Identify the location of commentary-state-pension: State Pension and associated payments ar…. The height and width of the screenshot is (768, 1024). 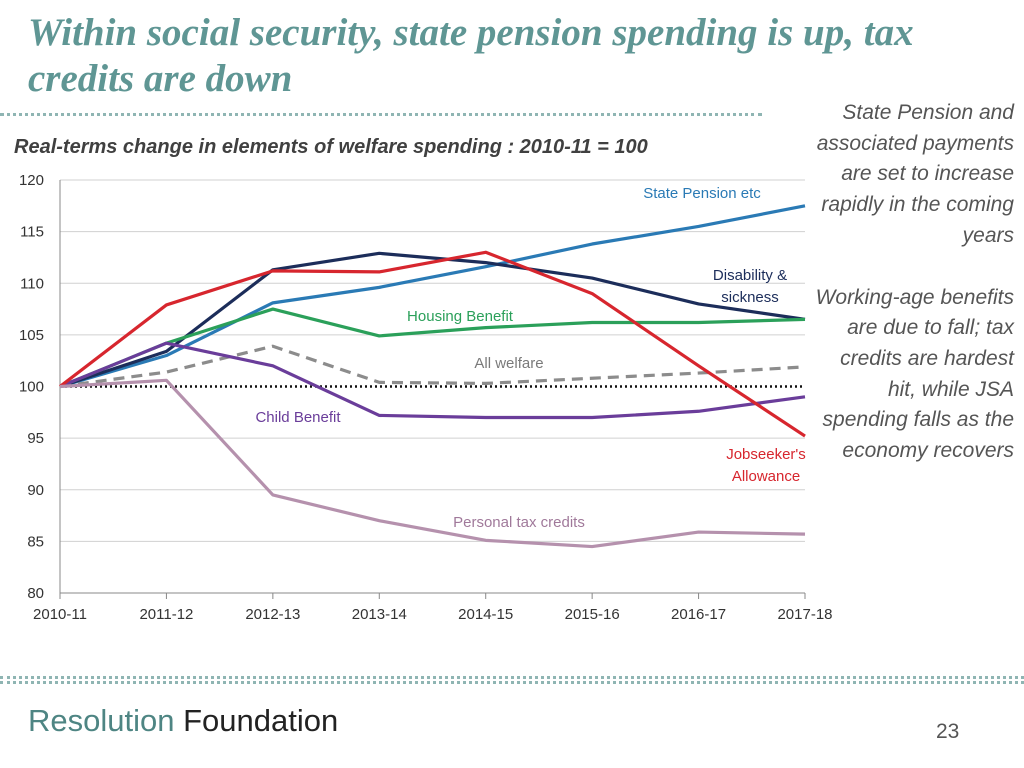
(915, 174).